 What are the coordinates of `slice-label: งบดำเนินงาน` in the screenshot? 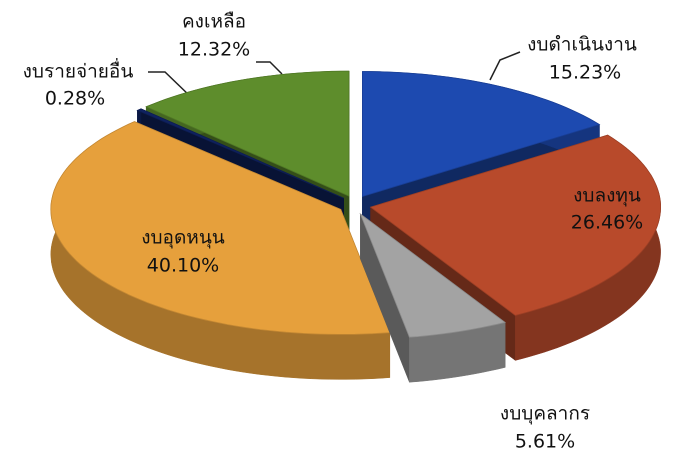 It's located at (582, 45).